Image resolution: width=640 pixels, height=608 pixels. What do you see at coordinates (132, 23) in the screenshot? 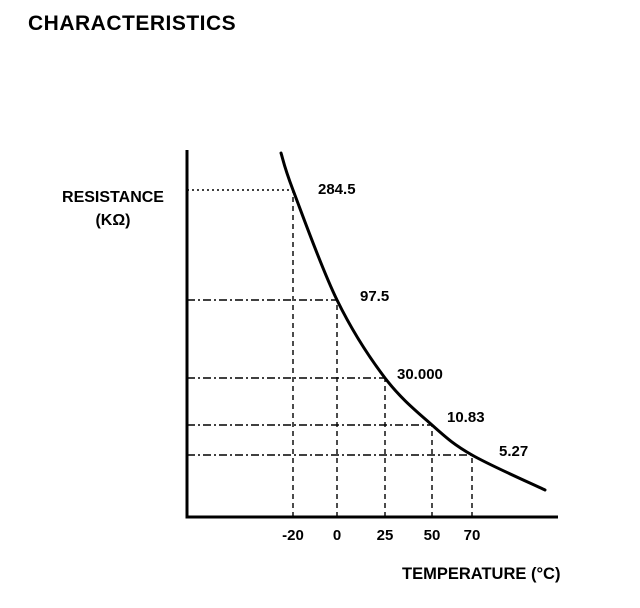
I see `chart-title: CHARACTERISTICS` at bounding box center [132, 23].